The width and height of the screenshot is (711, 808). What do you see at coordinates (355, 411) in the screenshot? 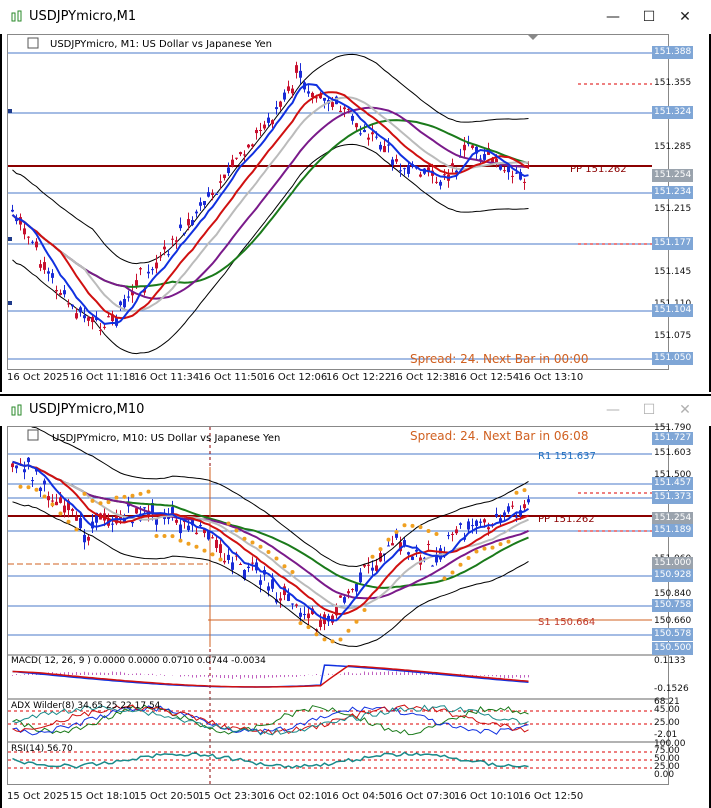
I see `title-bar: USDJPYmicro,M10 — ☐ ✕` at bounding box center [355, 411].